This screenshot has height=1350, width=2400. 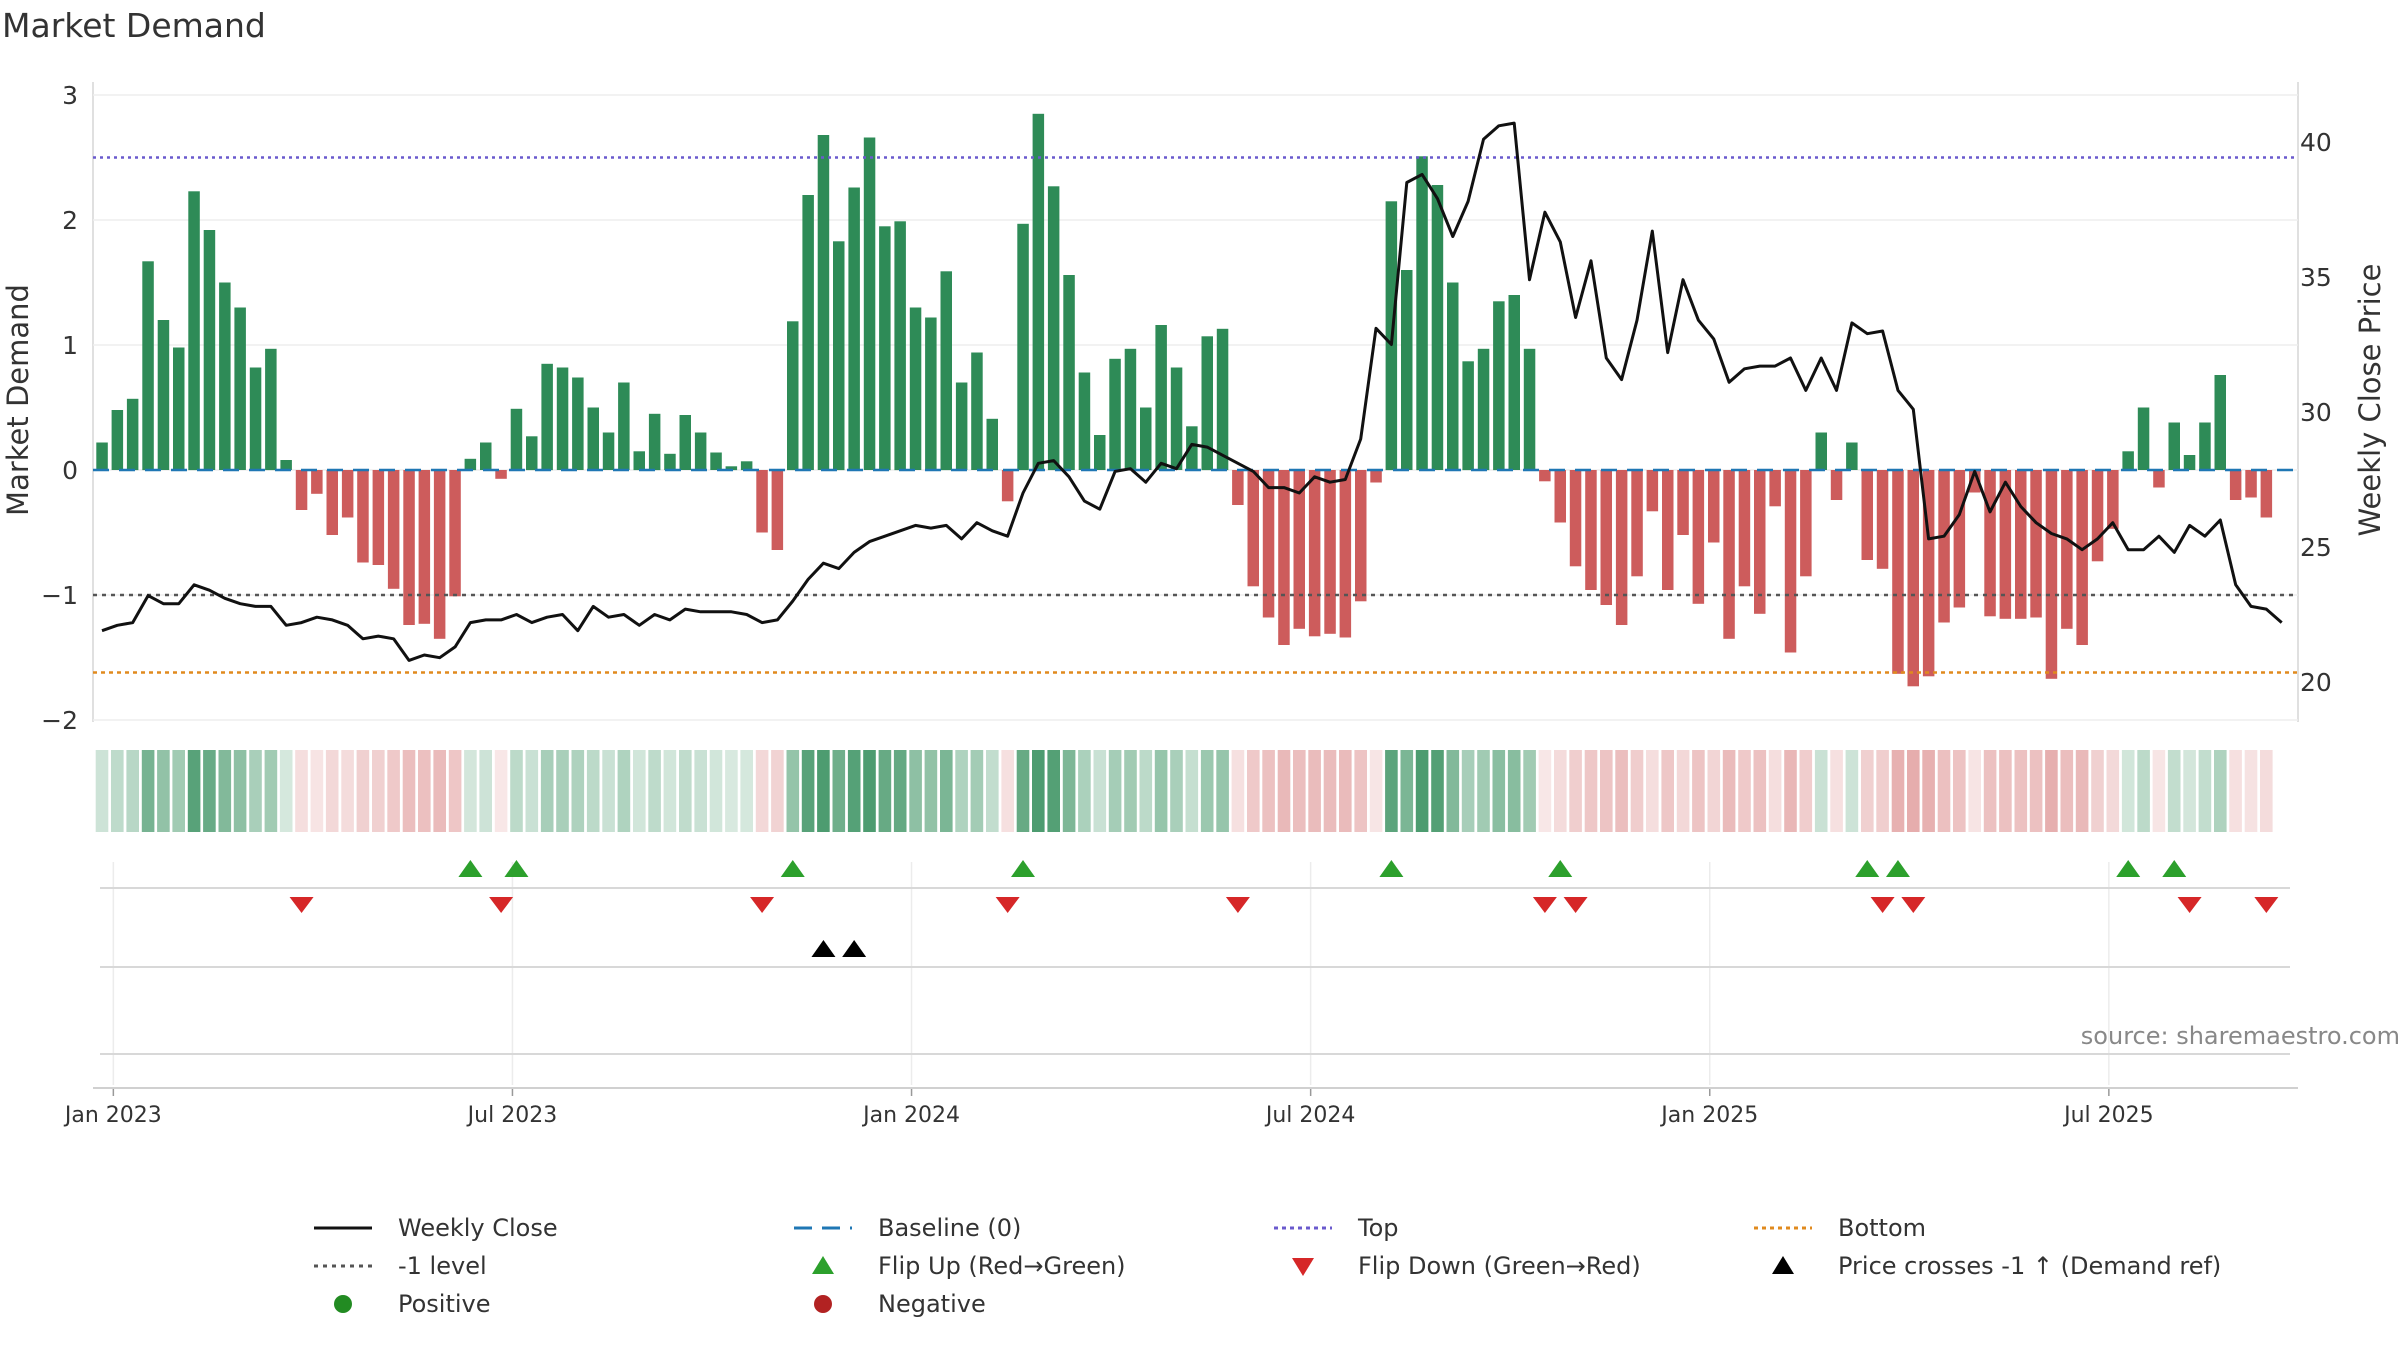 What do you see at coordinates (1002, 1266) in the screenshot?
I see `legend-flip-up-label: Flip Up (Red→Green)` at bounding box center [1002, 1266].